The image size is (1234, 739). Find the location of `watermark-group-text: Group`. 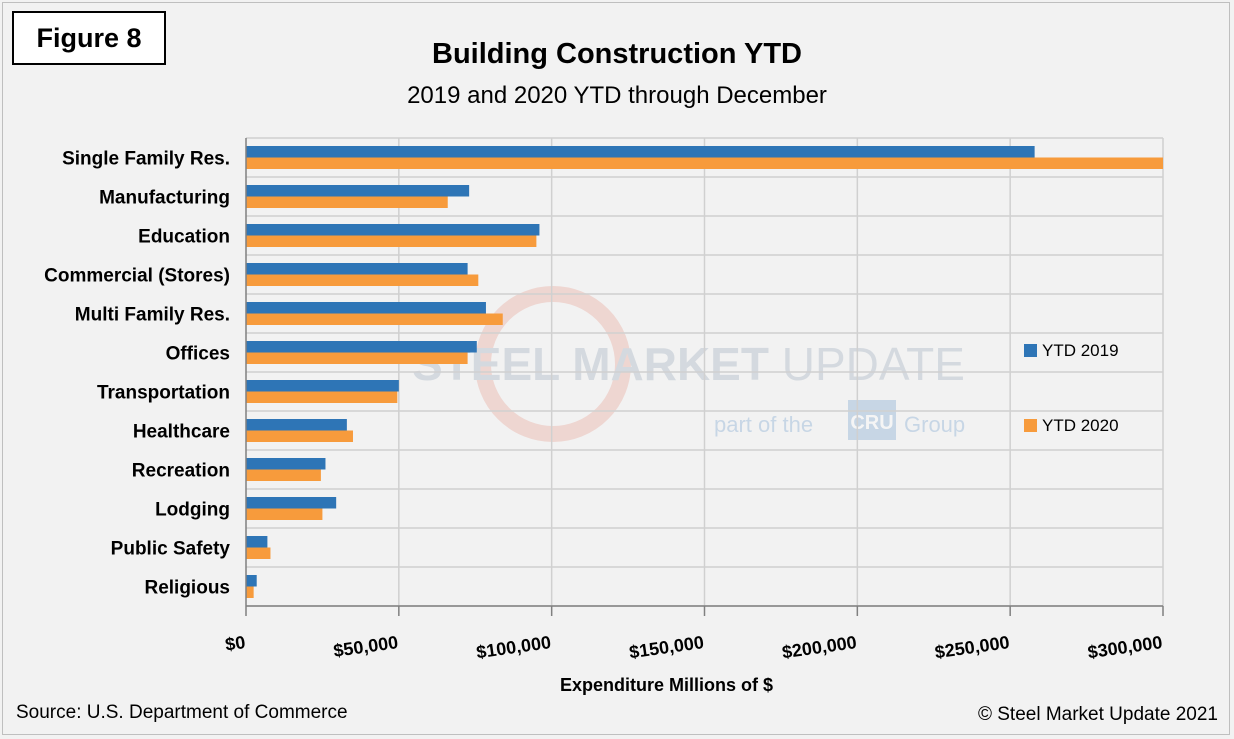

watermark-group-text: Group is located at coordinates (934, 424).